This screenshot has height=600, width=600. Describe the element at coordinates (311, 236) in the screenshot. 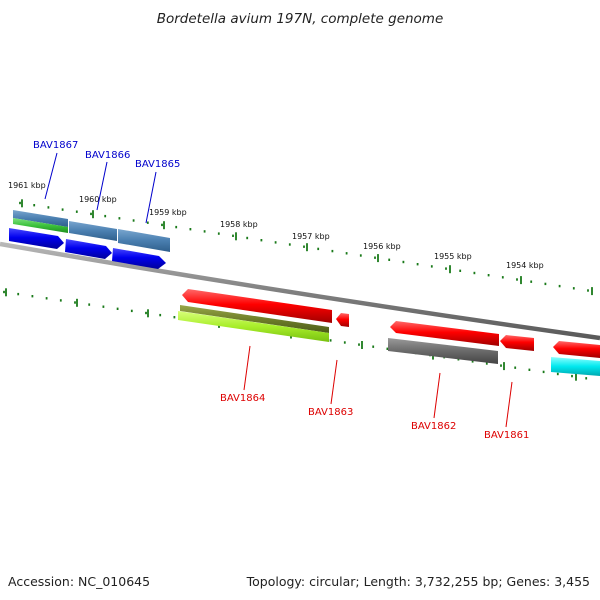

I see `scale-label-1957: 1957 kbp` at that location.